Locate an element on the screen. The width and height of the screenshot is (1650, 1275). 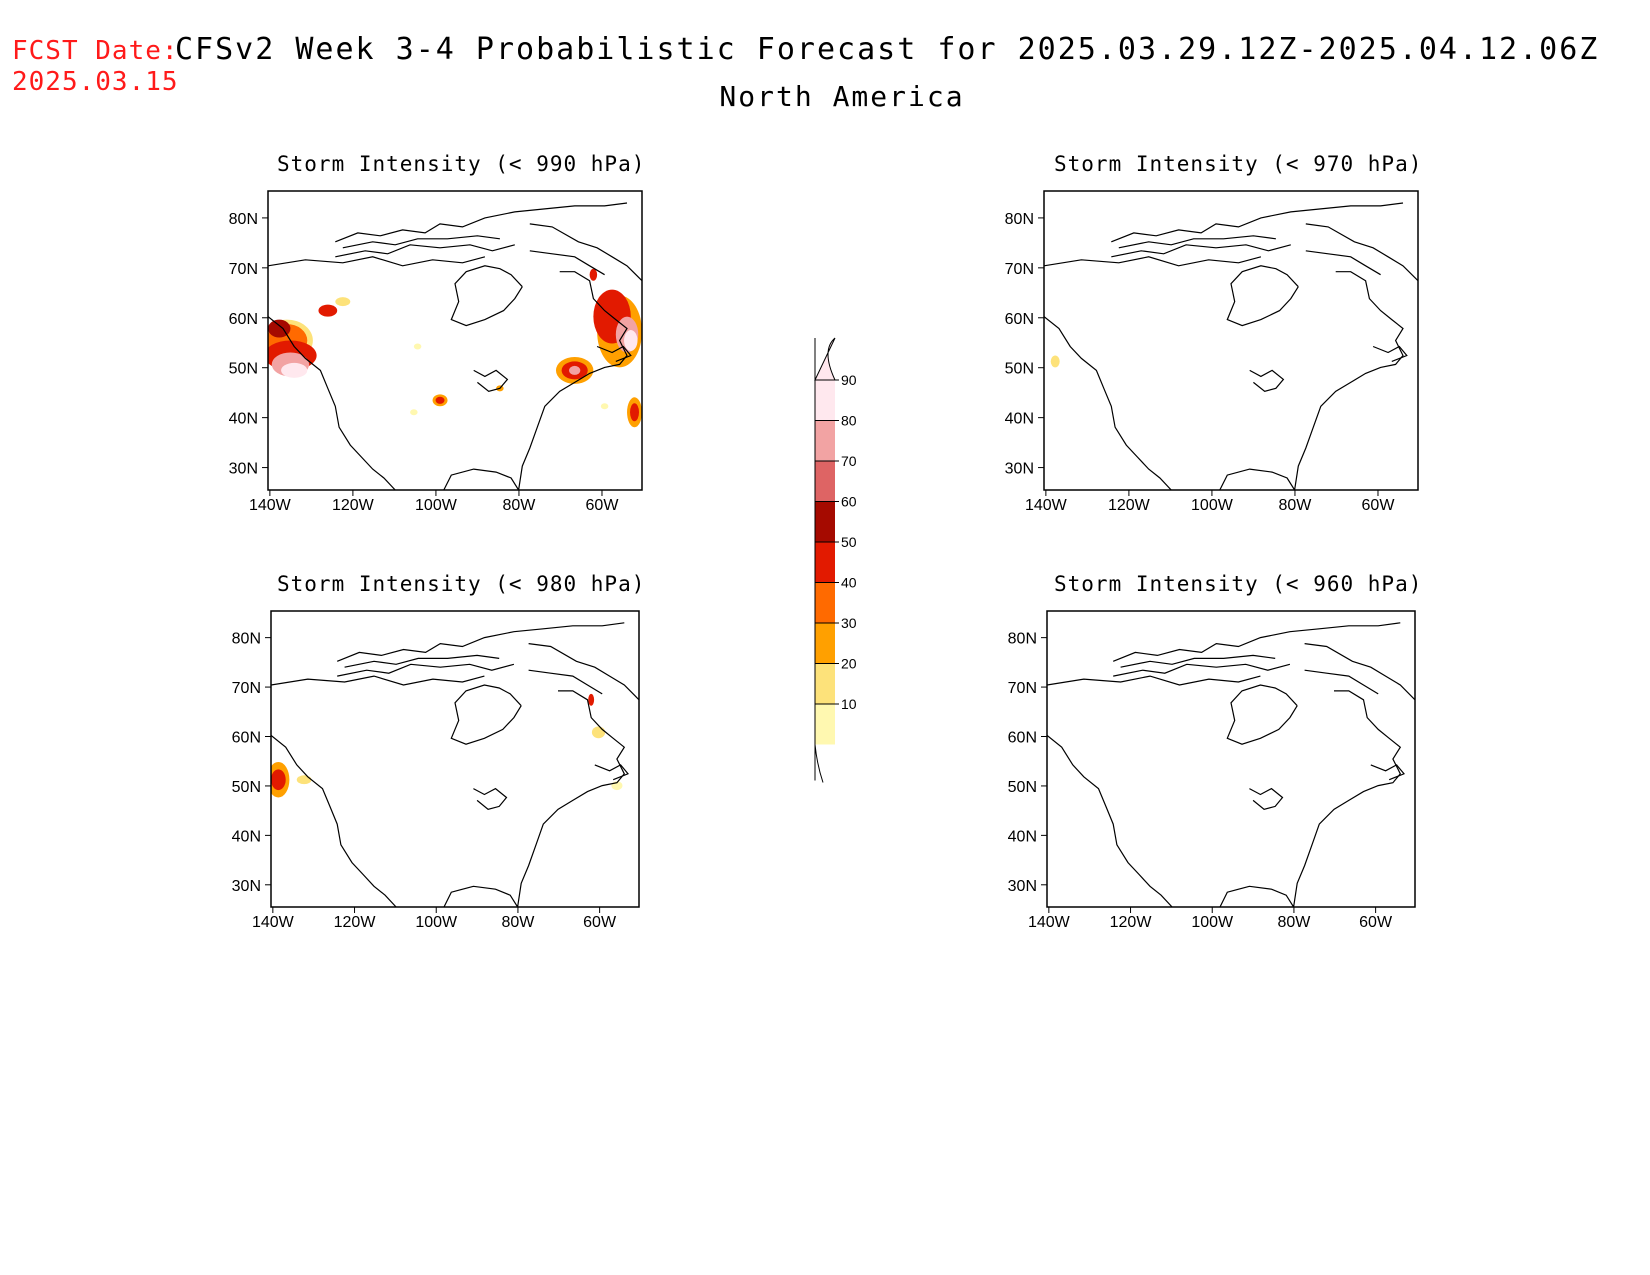
region-title: North America is located at coordinates (825, 96).